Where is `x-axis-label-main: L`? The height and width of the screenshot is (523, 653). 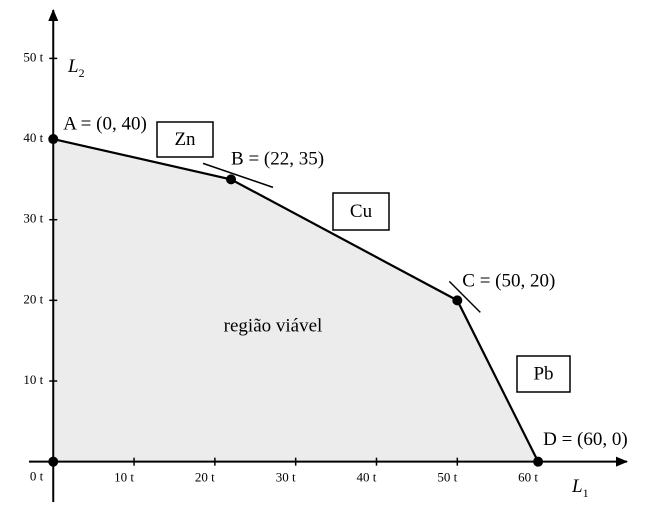
x-axis-label-main: L is located at coordinates (577, 486).